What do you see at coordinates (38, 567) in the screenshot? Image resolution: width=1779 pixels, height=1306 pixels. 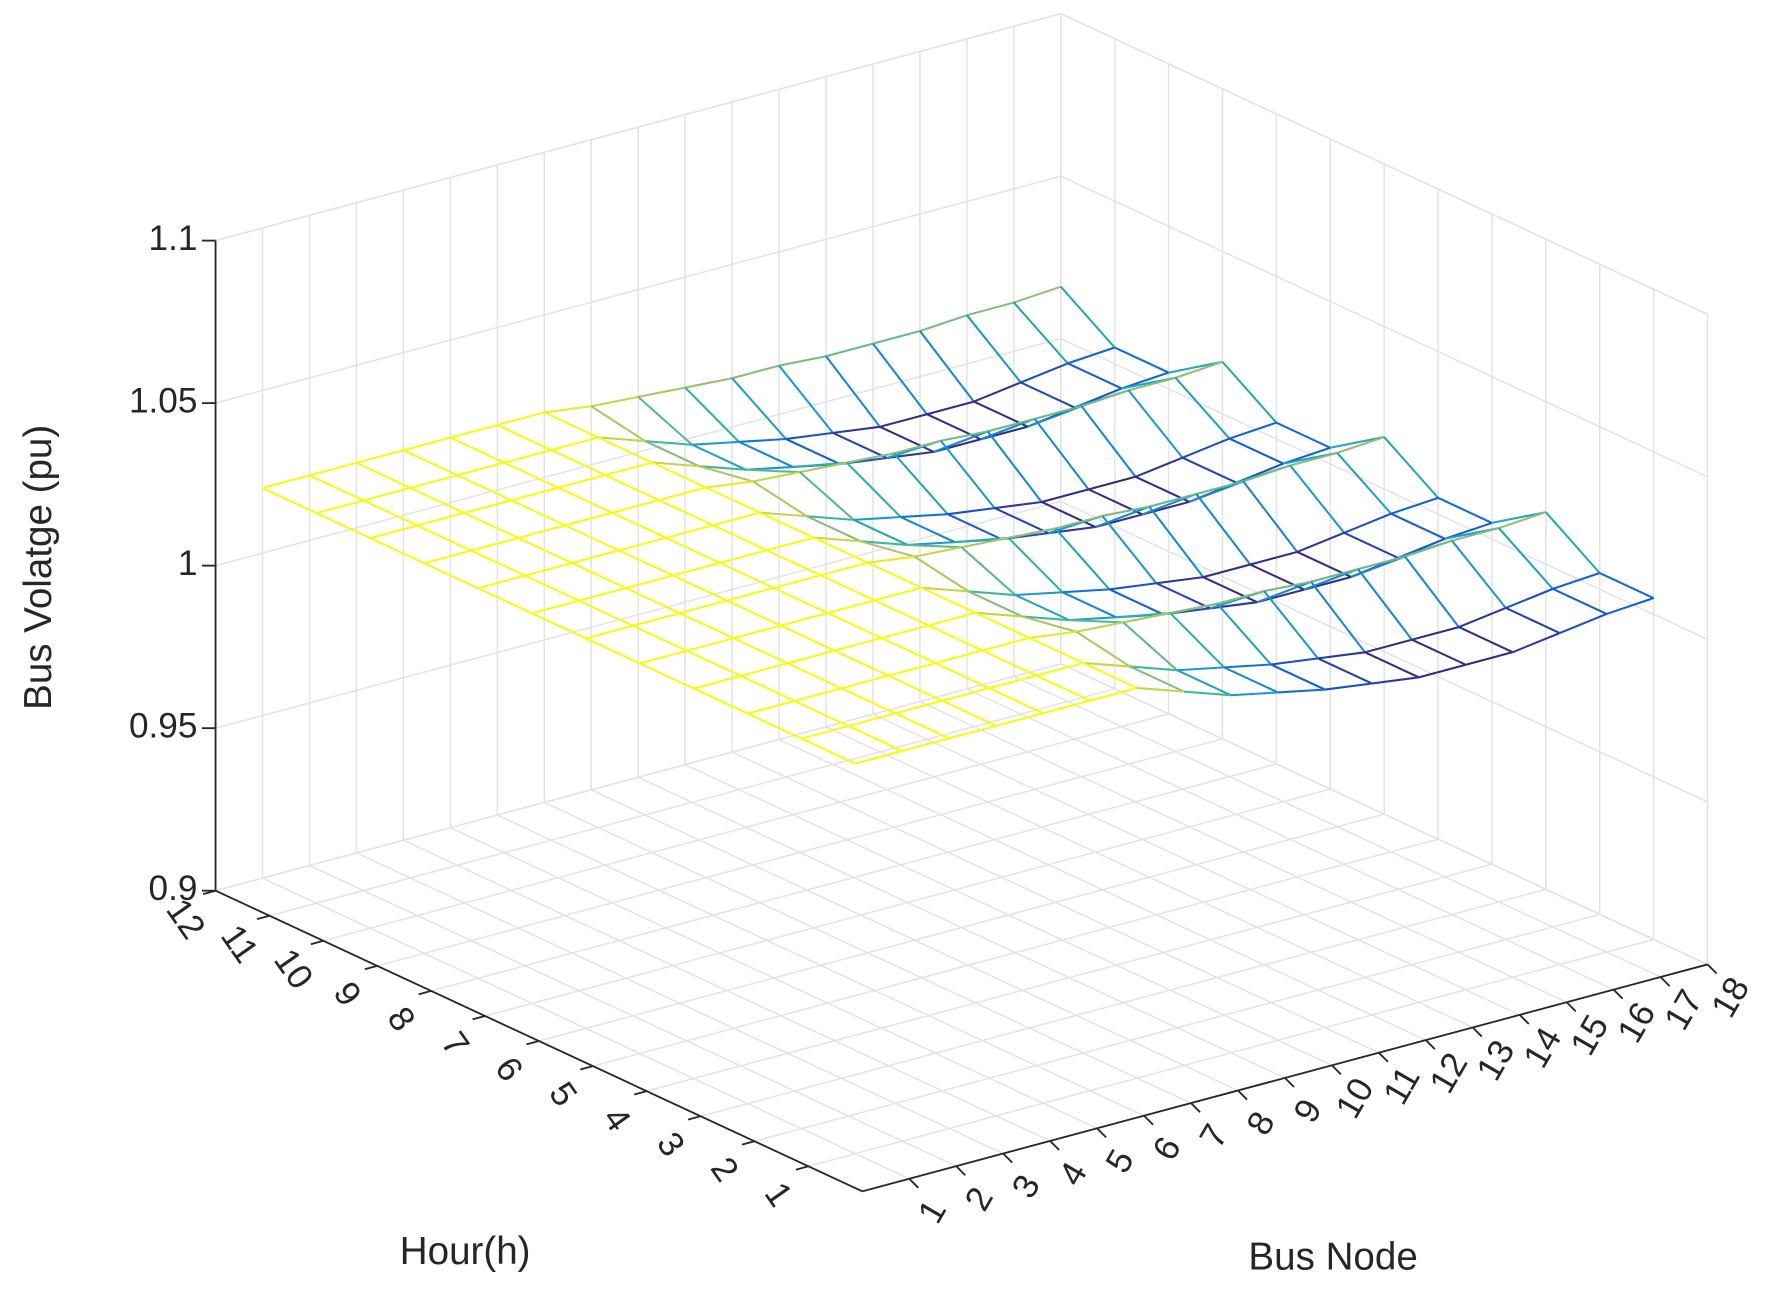 I see `z-axis-label: Bus Volatge (pu)` at bounding box center [38, 567].